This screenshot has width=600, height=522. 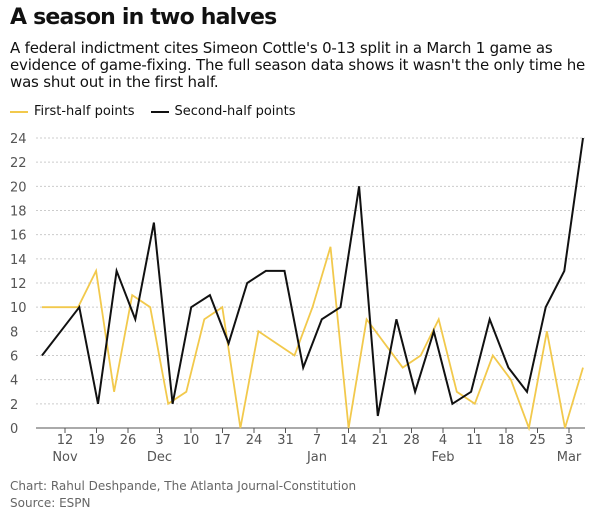 What do you see at coordinates (18, 187) in the screenshot?
I see `y-tick-label: 20` at bounding box center [18, 187].